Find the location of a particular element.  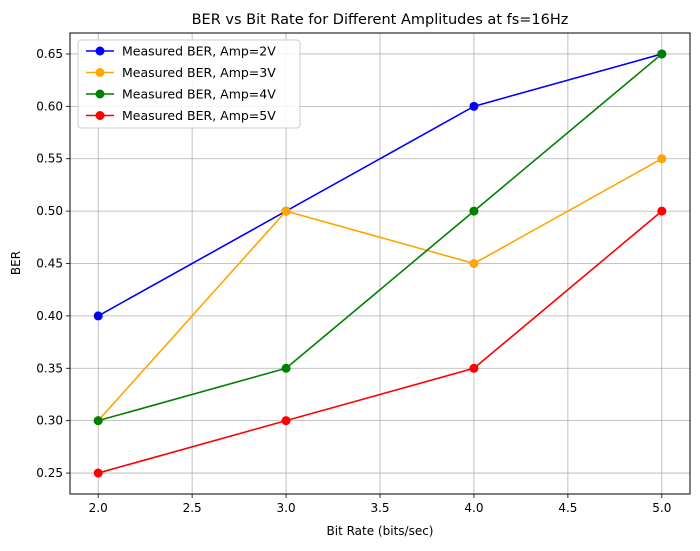

legend-box is located at coordinates (189, 84).